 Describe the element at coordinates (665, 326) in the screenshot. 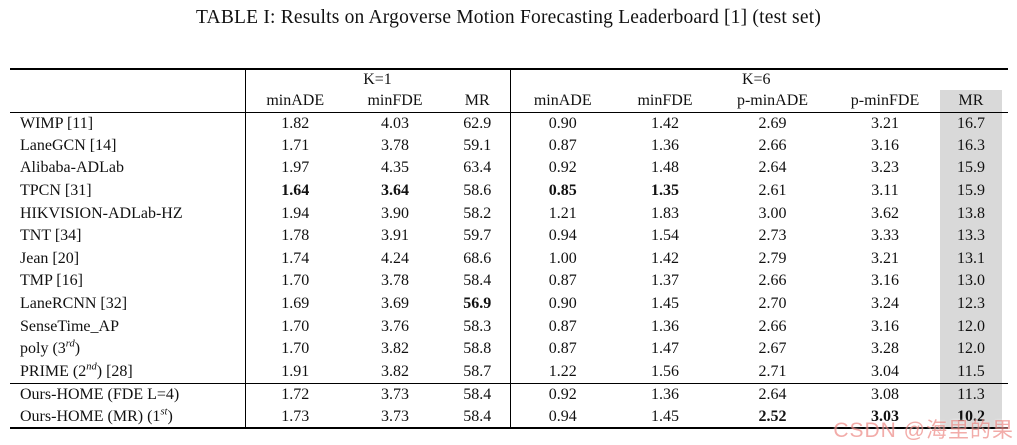

I see `value-cell: 1.36` at that location.